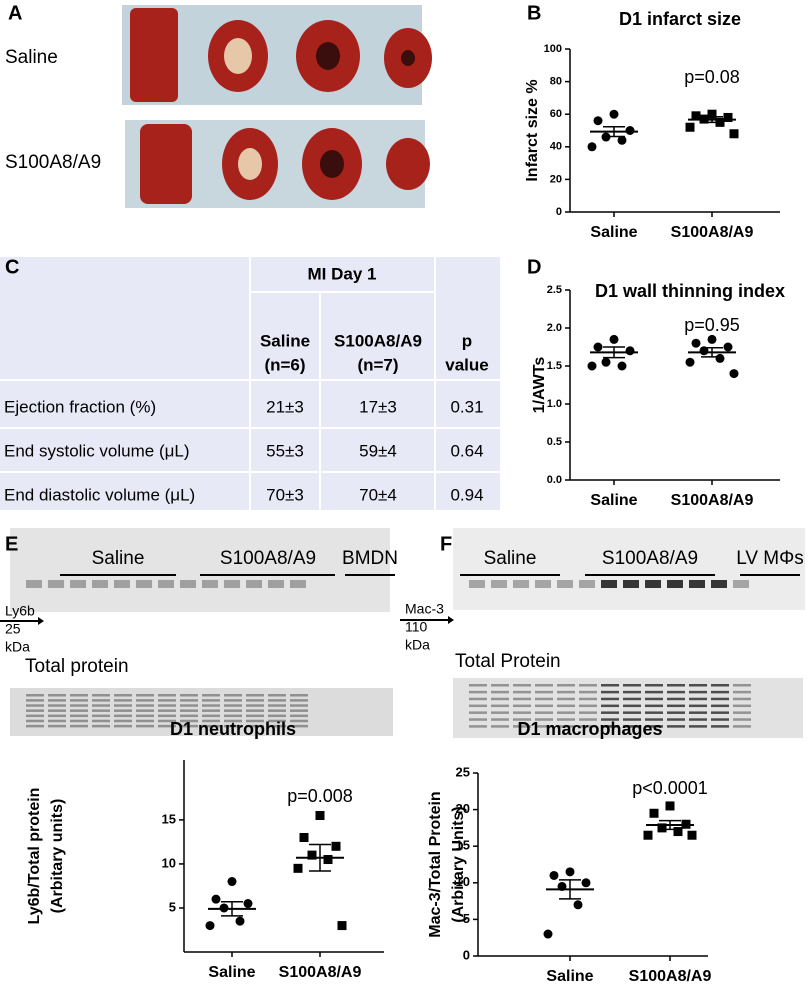 This screenshot has height=987, width=812. Describe the element at coordinates (589, 729) in the screenshot. I see `chart-title: D1 macrophages` at that location.